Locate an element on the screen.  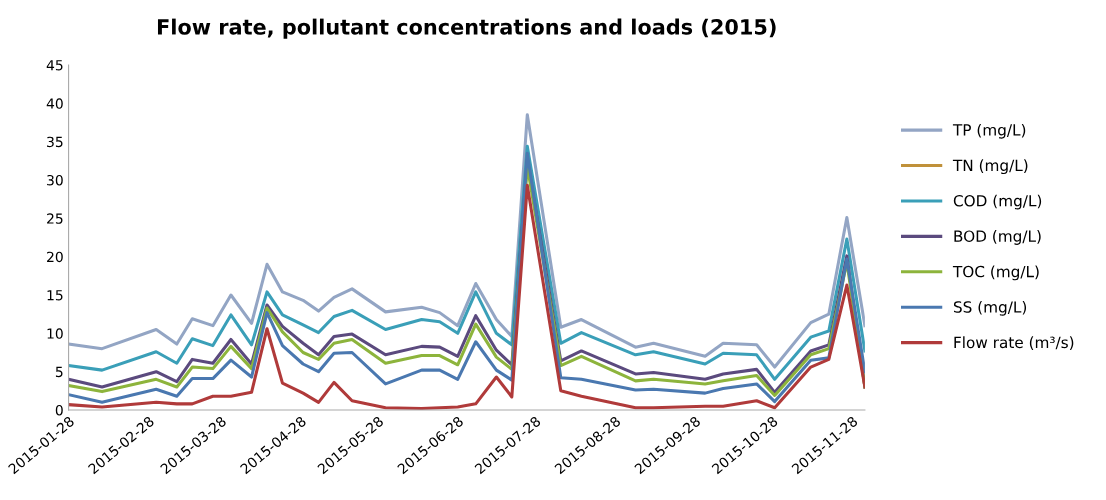
legend-label: COD (mg/L) is located at coordinates (997, 202).